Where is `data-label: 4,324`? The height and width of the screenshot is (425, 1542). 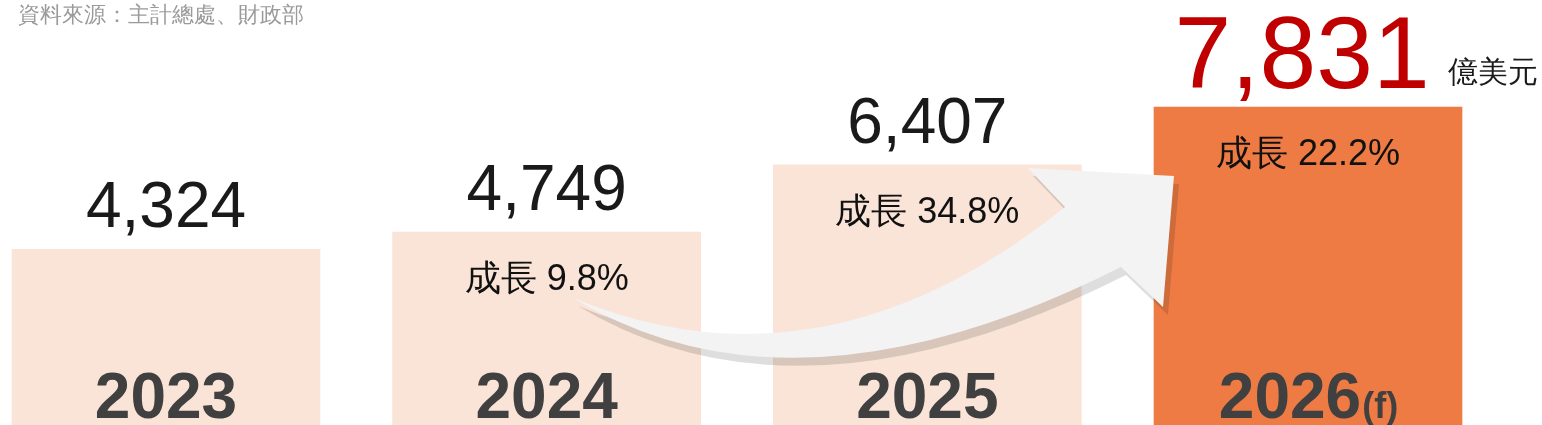
data-label: 4,324 is located at coordinates (166, 205).